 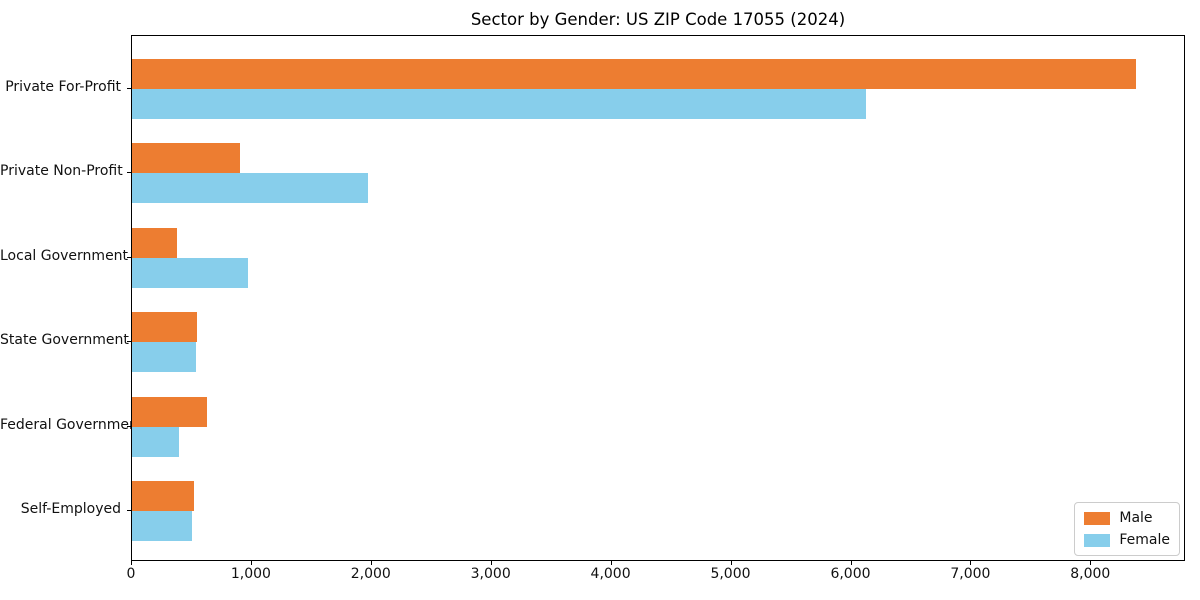 I want to click on legend-swatch-female, so click(x=1097, y=540).